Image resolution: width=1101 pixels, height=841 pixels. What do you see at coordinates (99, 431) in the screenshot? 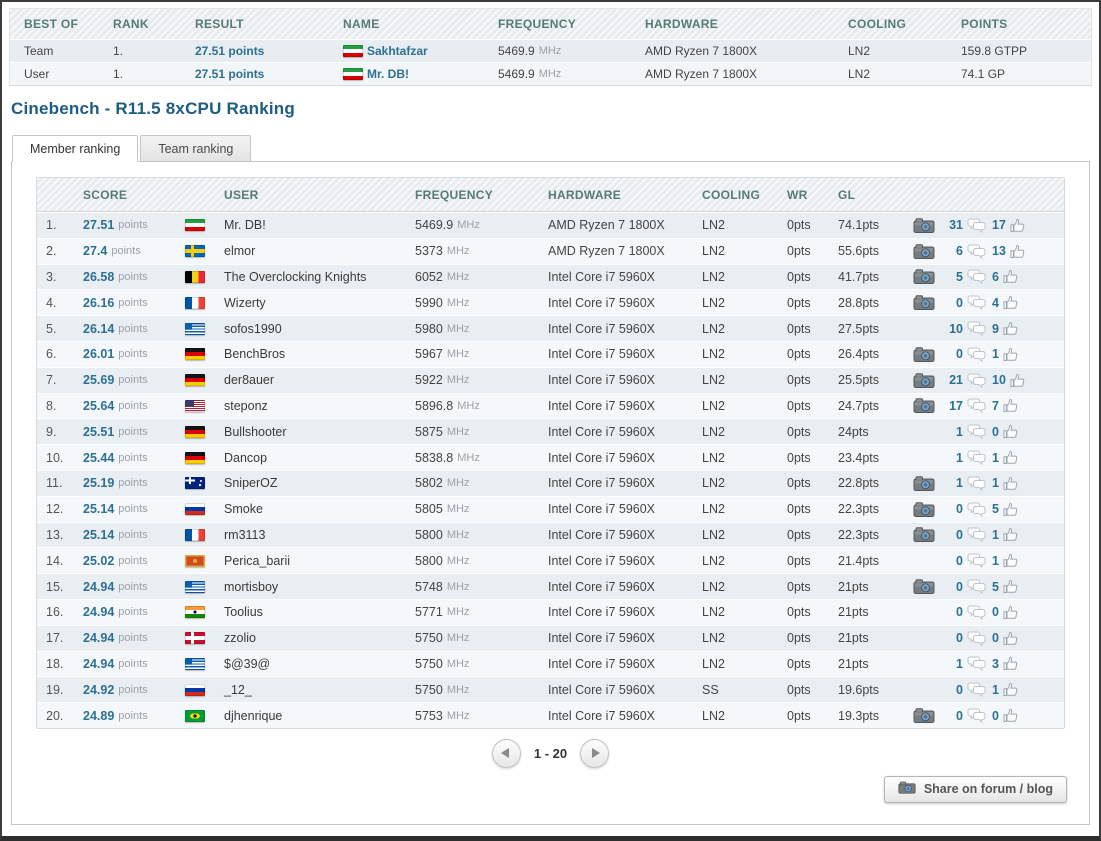
I see `score-link: 25.51` at bounding box center [99, 431].